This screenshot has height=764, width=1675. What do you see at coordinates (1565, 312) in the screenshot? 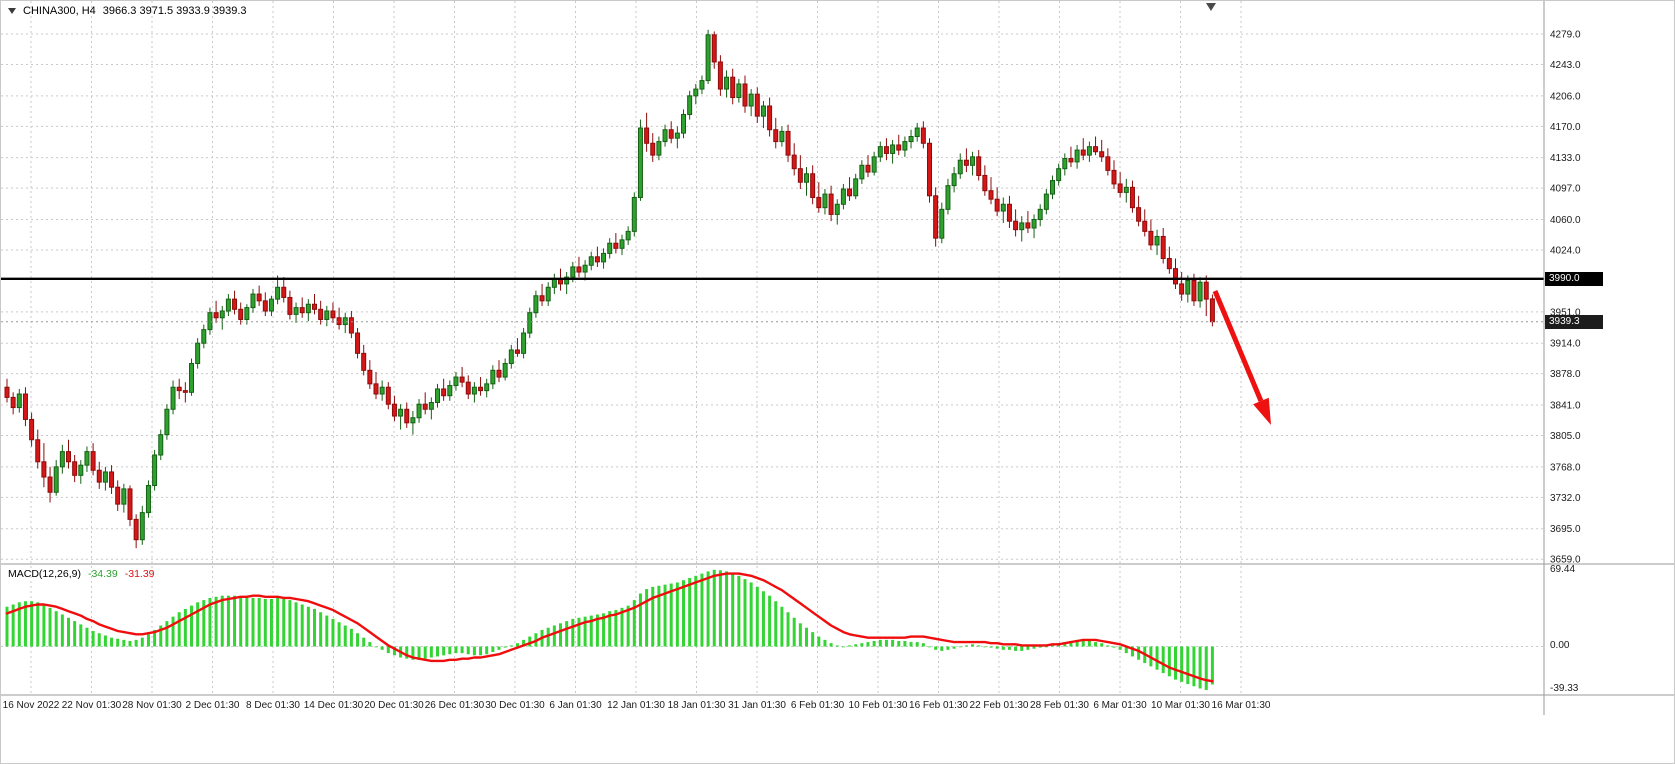
I see `price-tick-label: 3951.0` at bounding box center [1565, 312].